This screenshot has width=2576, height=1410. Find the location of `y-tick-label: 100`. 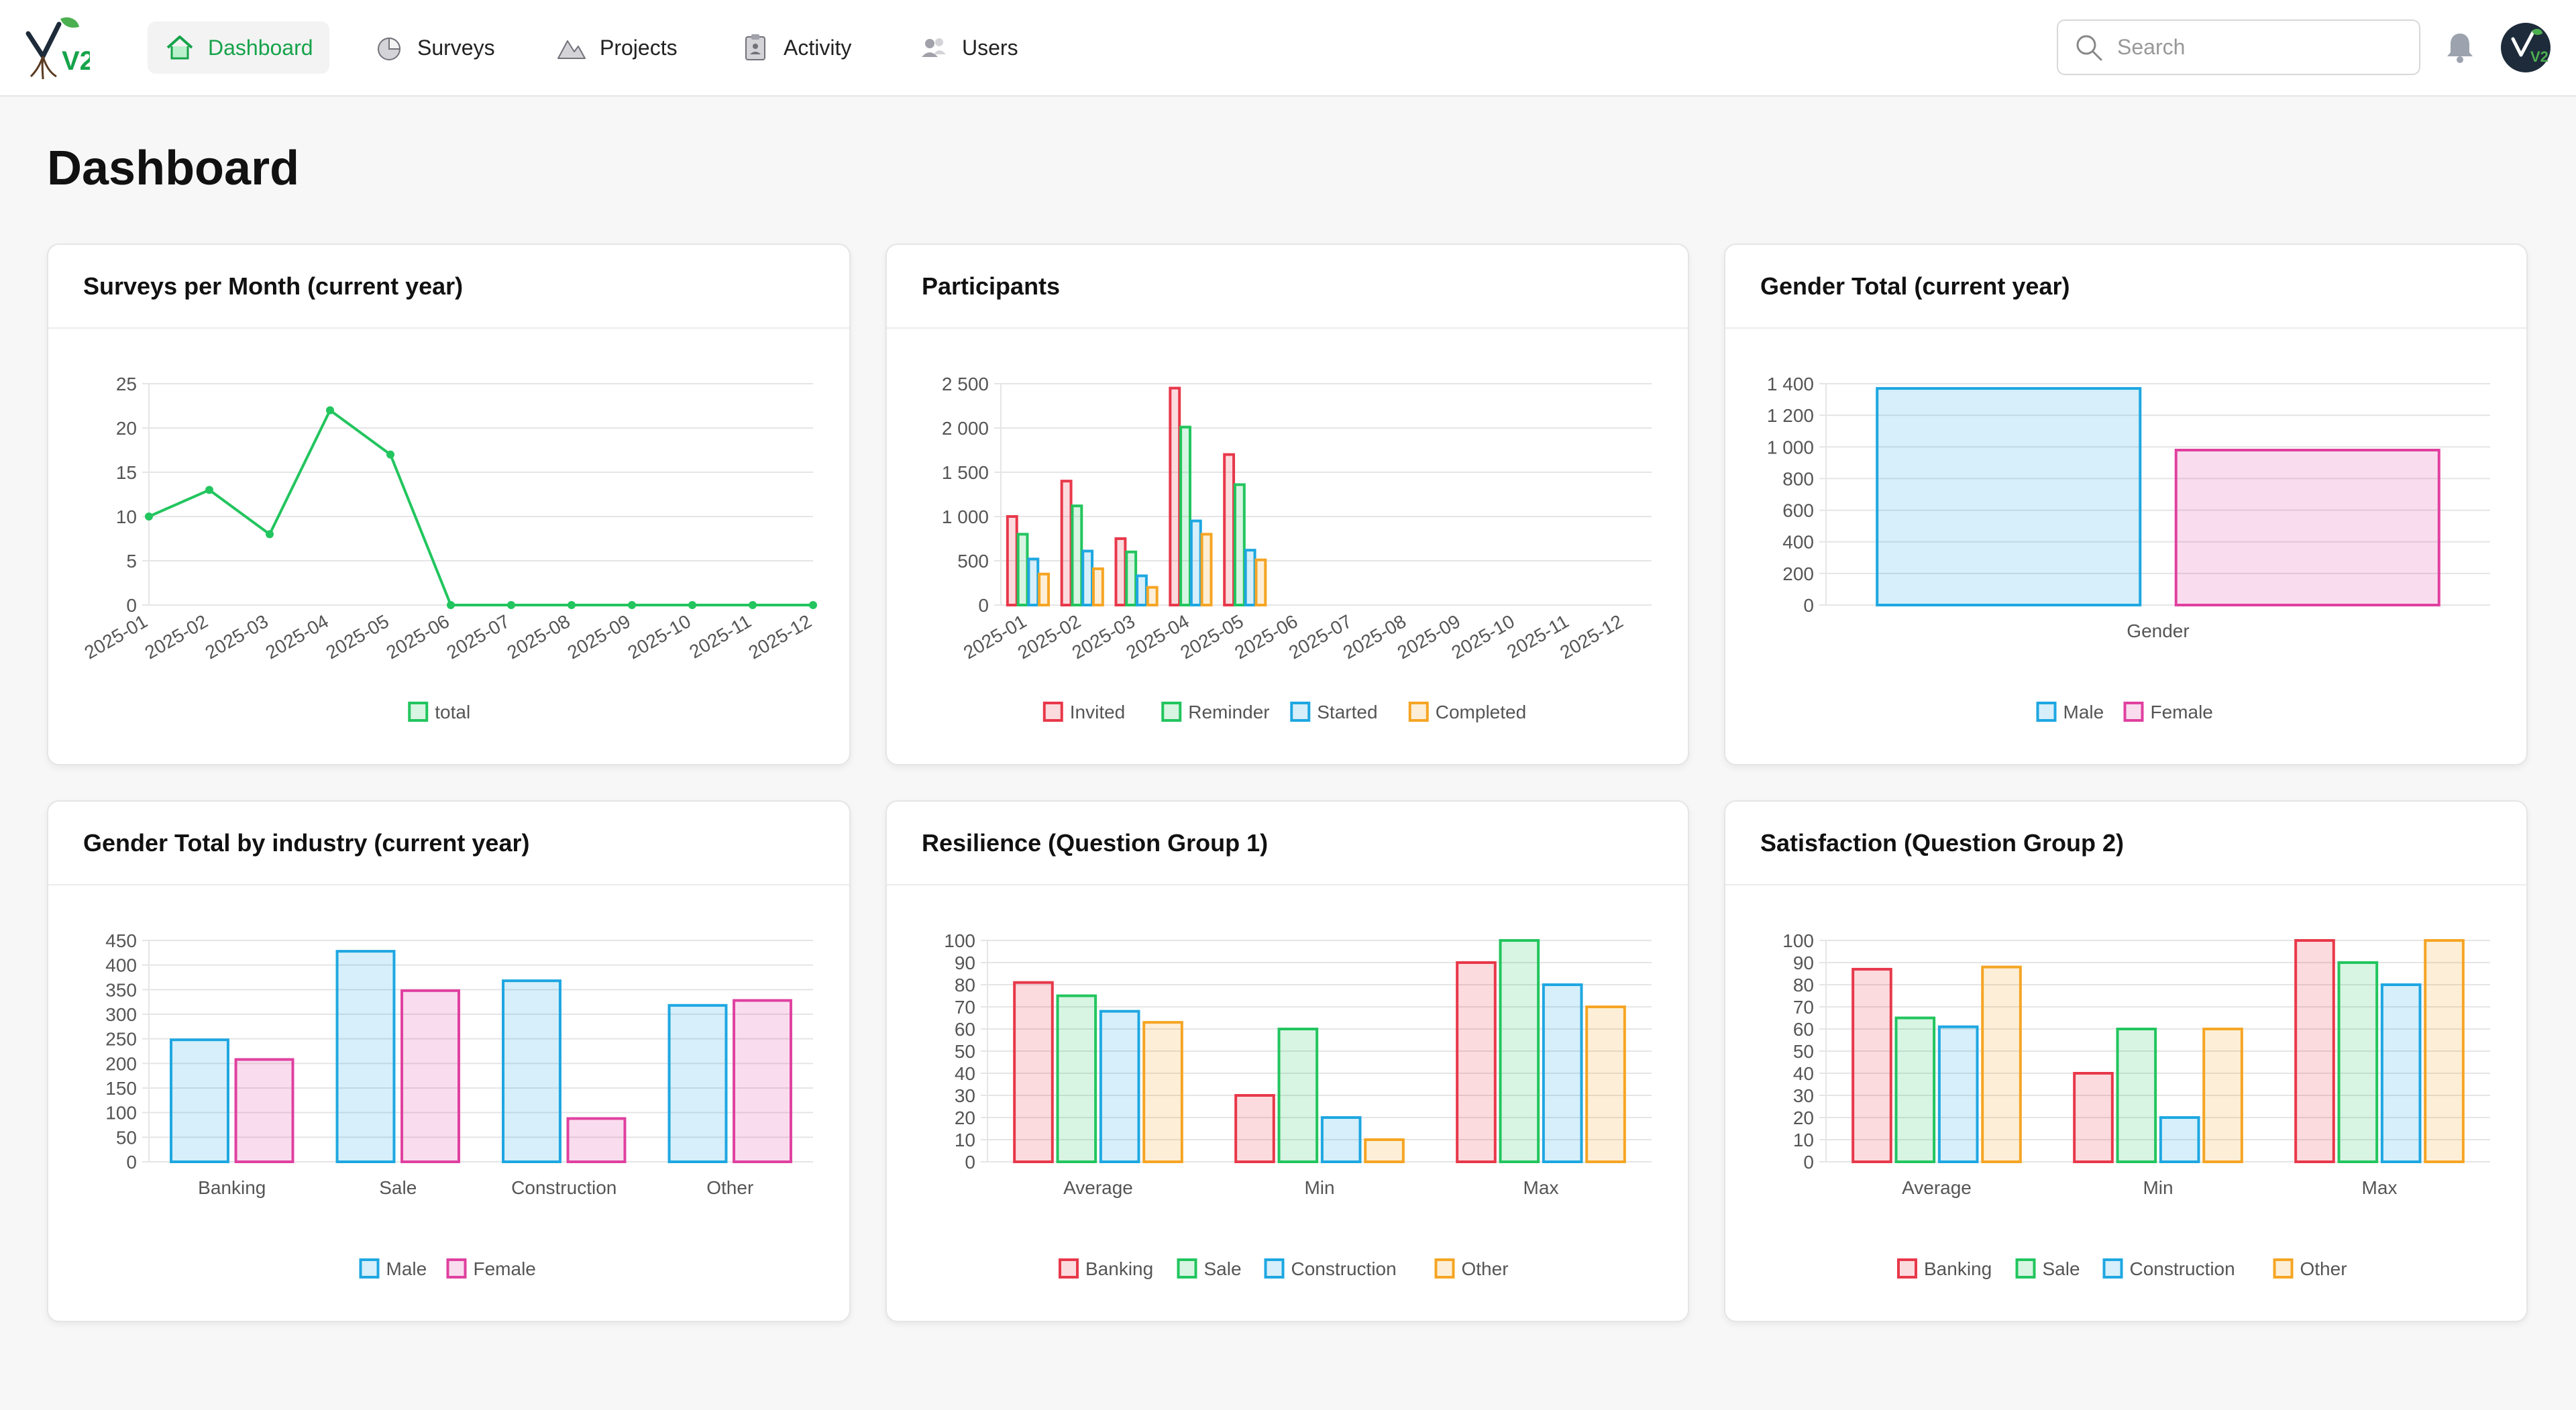

y-tick-label: 100 is located at coordinates (1798, 941).